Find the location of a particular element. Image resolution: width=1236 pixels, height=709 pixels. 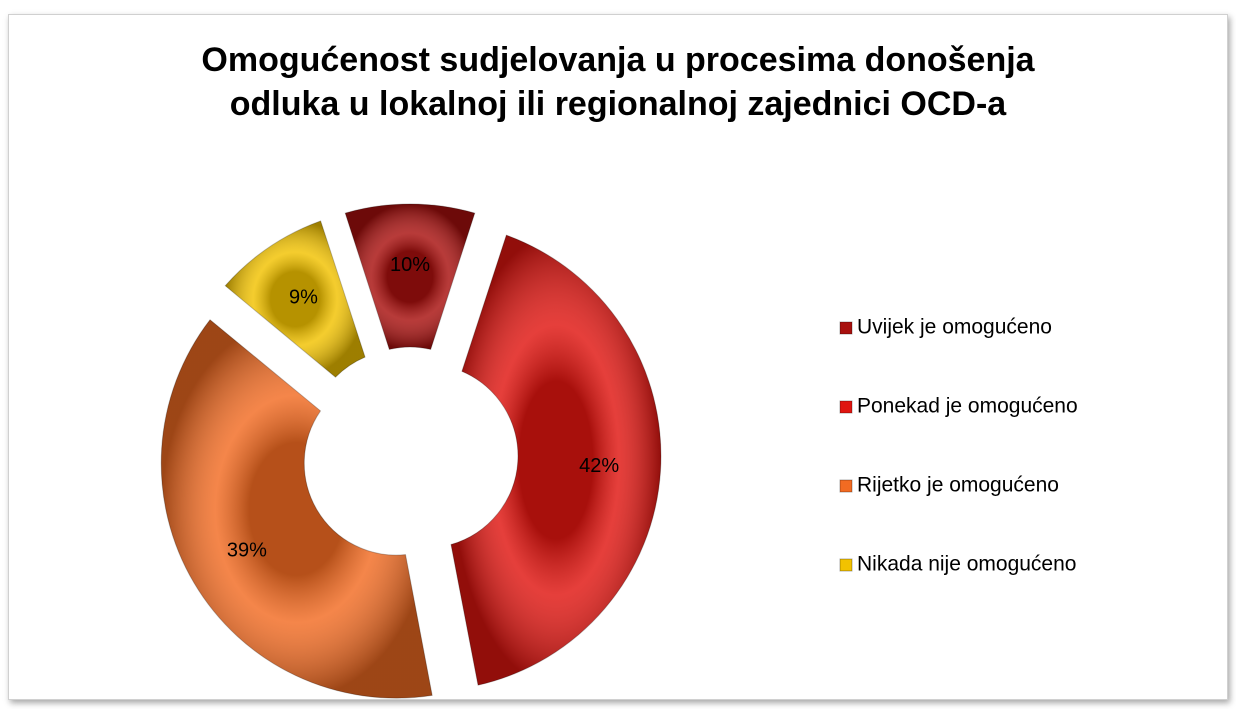

legend-label: Ponekad je omogućeno is located at coordinates (967, 406).